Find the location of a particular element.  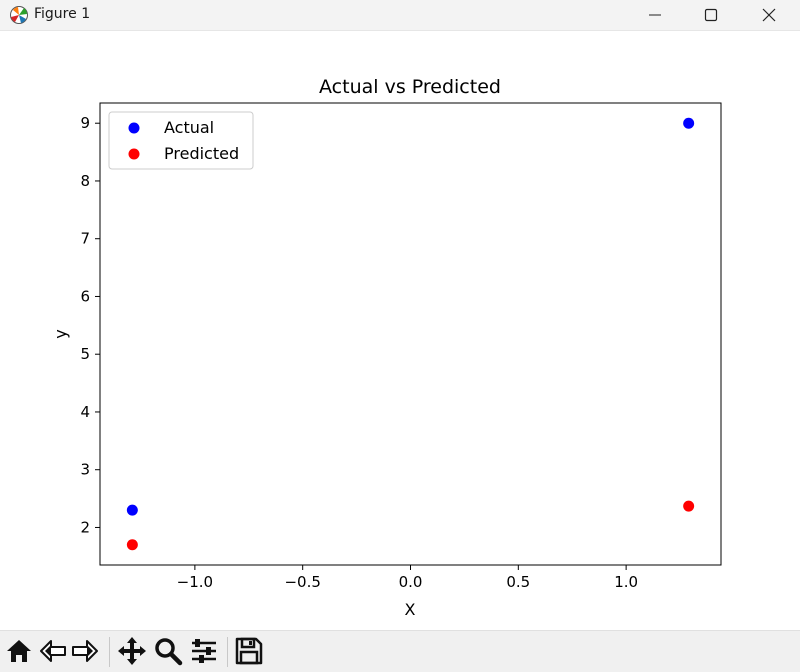

y-tick-label: 5 is located at coordinates (85, 354).